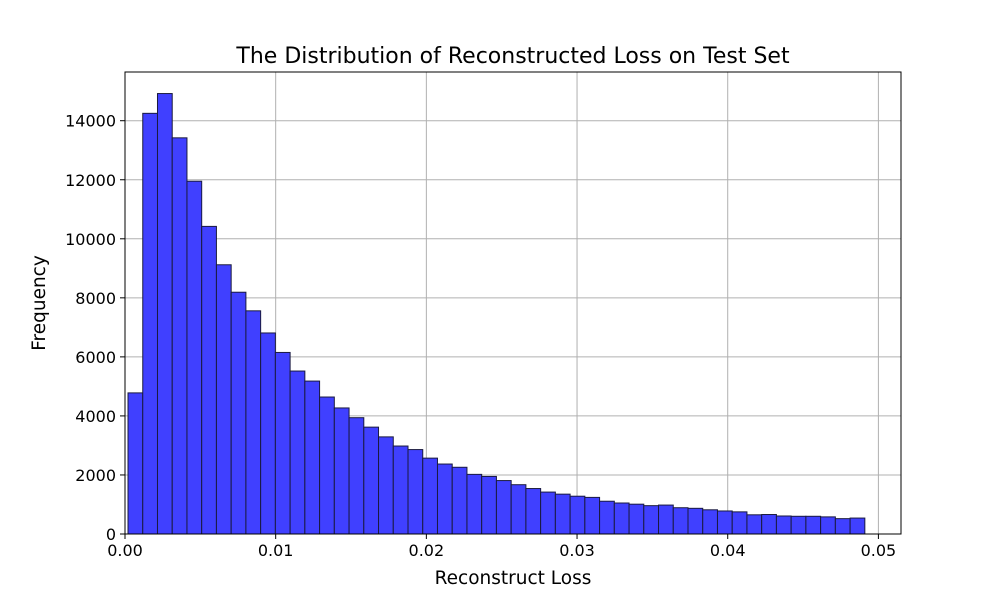 This screenshot has height=600, width=1000. I want to click on y-tick-label: 4000, so click(95, 416).